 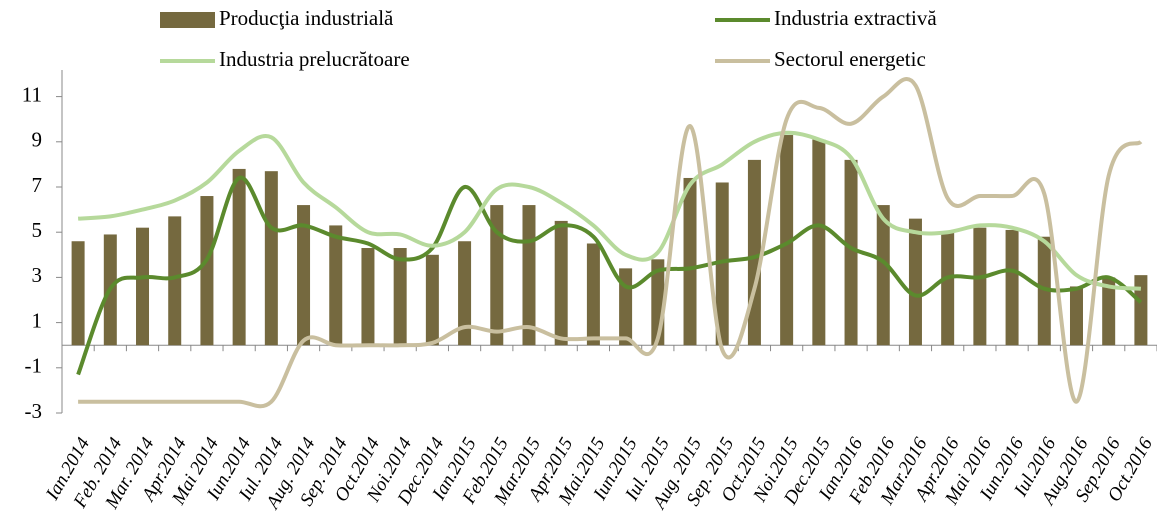 What do you see at coordinates (34, 366) in the screenshot?
I see `y-tick-label: -1` at bounding box center [34, 366].